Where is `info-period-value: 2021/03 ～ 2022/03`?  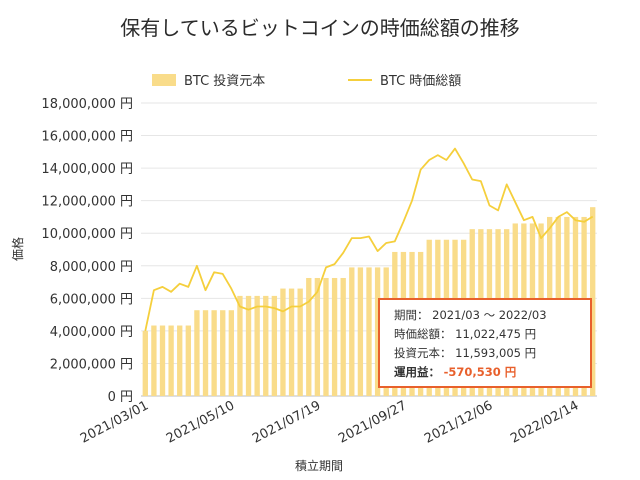
info-period-value: 2021/03 ～ 2022/03 is located at coordinates (489, 315).